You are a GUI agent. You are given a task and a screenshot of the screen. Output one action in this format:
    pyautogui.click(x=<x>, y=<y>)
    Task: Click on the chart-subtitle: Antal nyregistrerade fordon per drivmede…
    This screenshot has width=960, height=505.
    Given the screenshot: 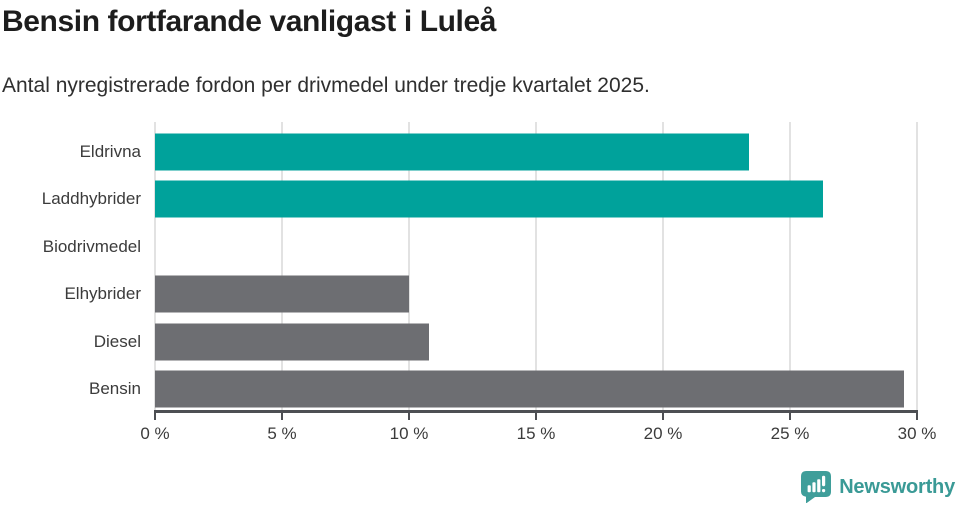 What is the action you would take?
    pyautogui.click(x=326, y=85)
    